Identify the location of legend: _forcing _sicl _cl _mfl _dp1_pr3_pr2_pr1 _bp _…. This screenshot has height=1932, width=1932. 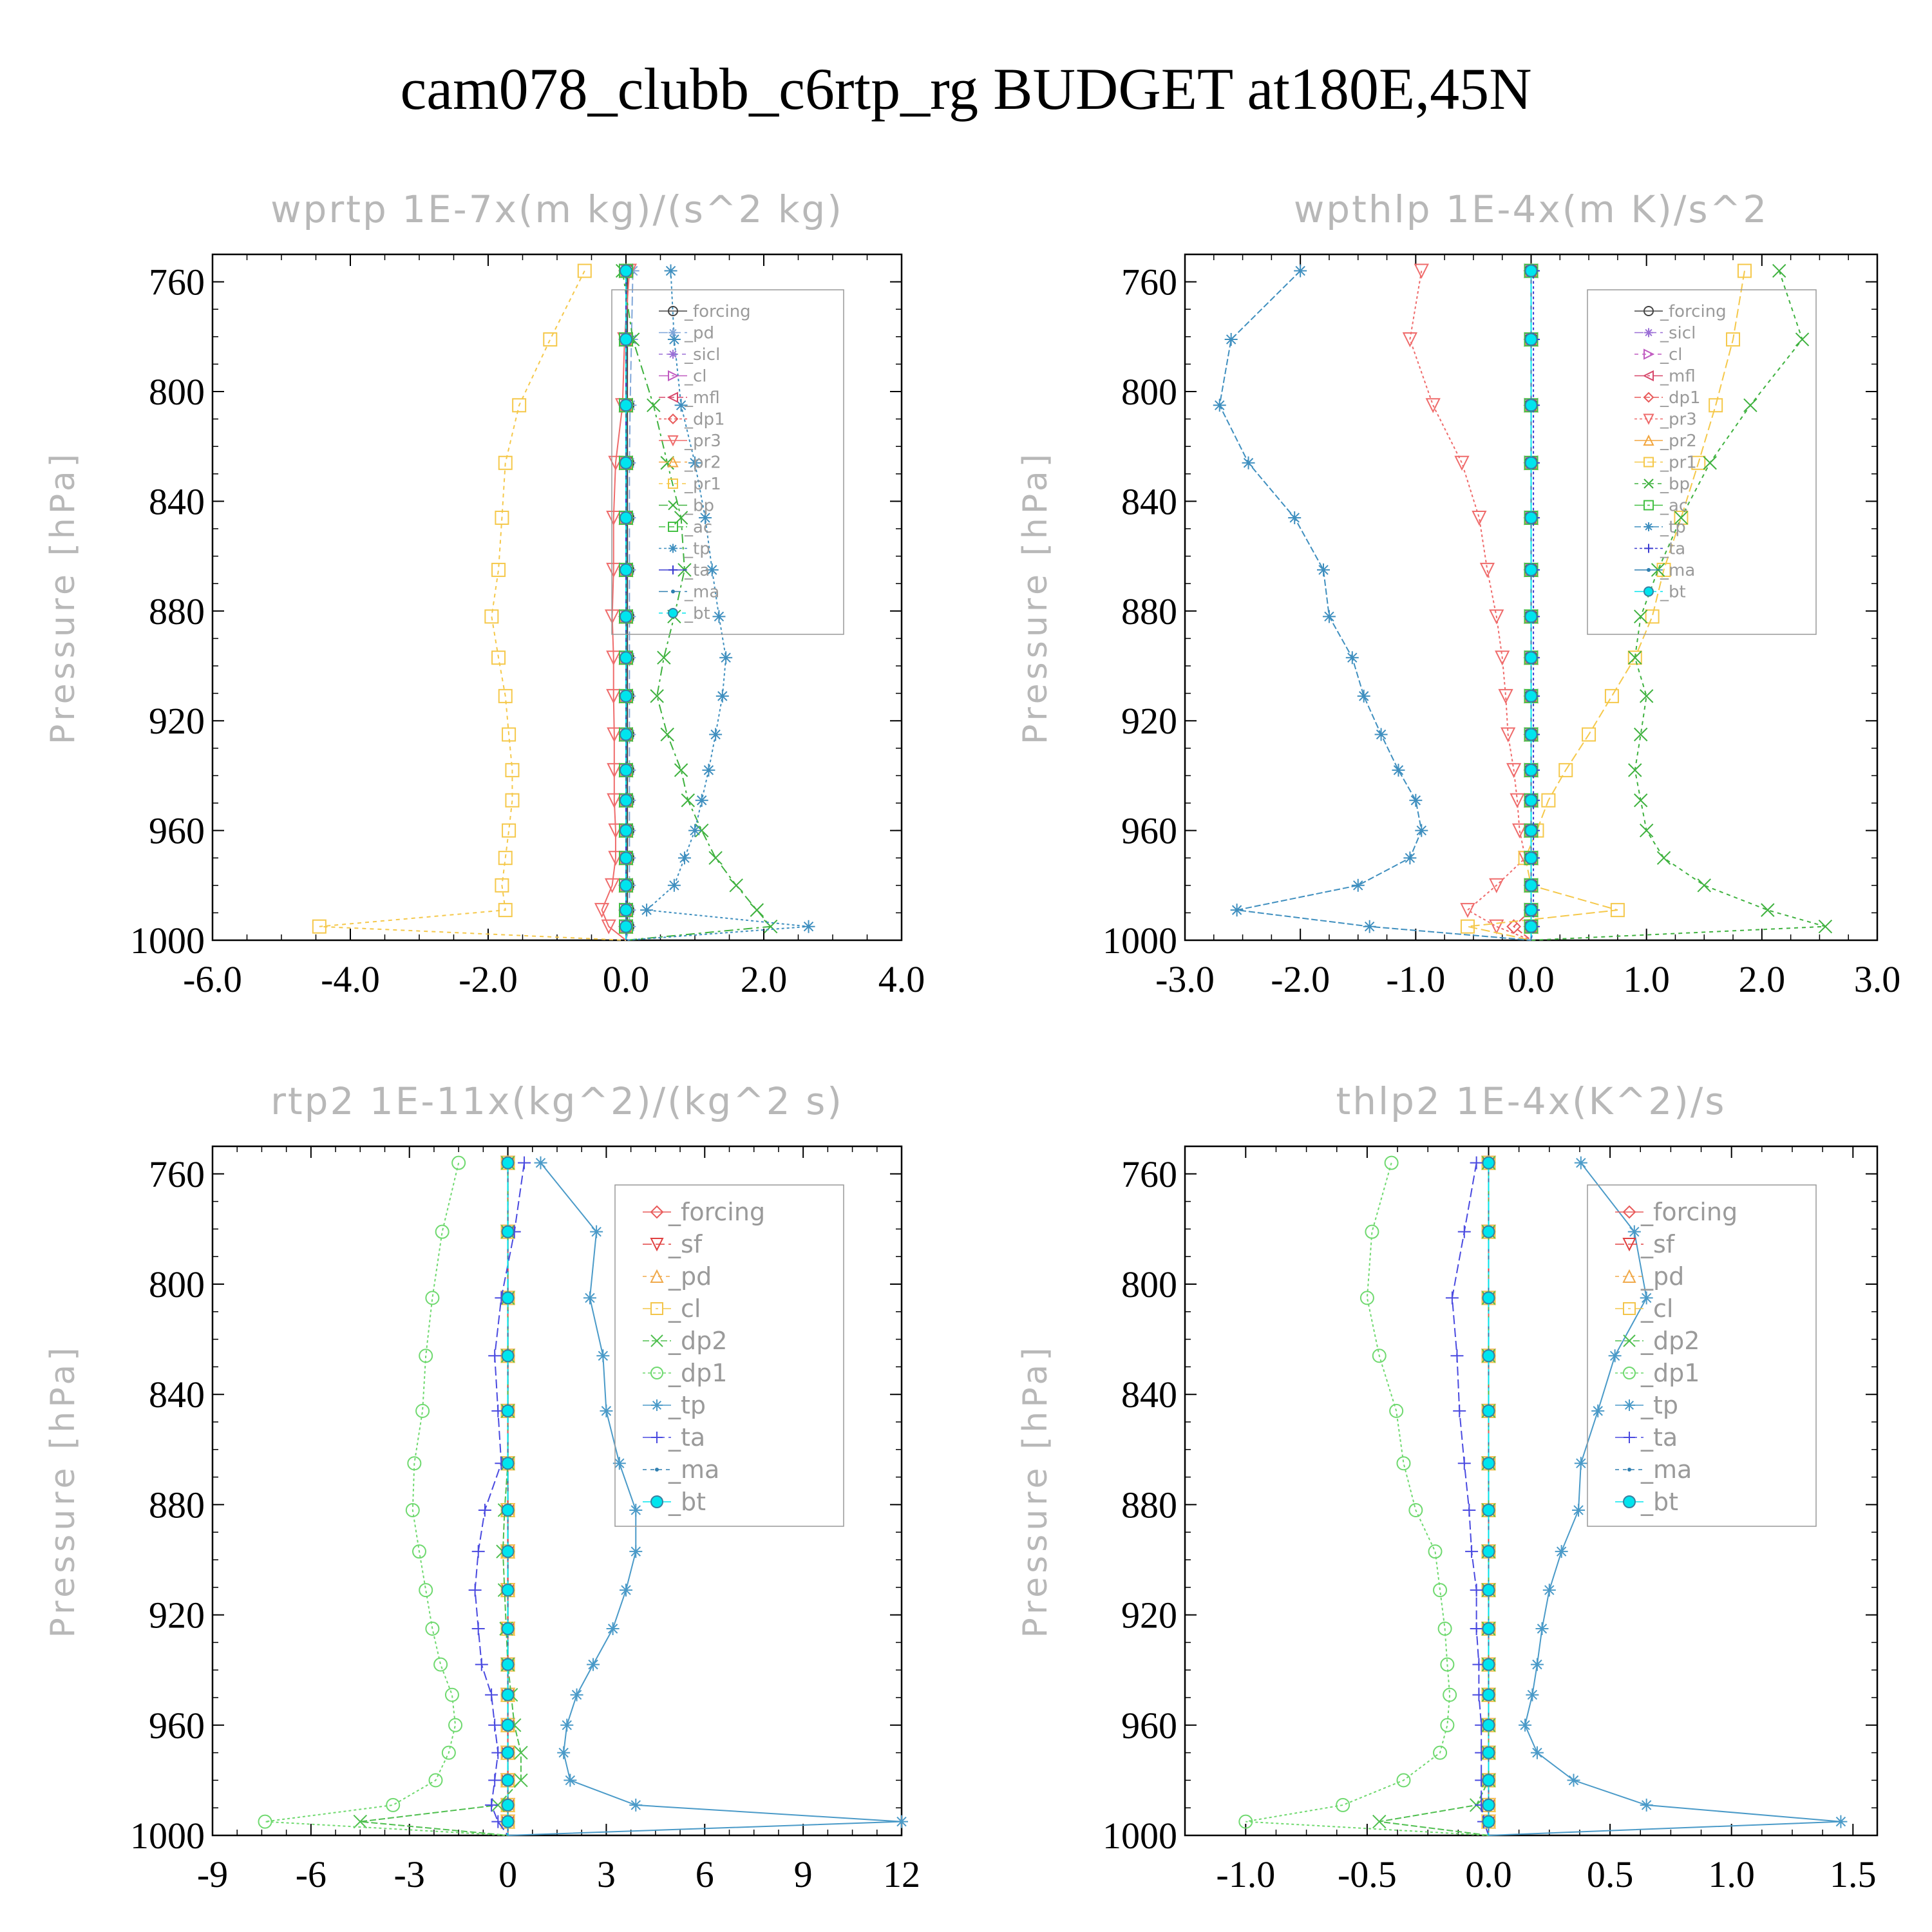
(1702, 462).